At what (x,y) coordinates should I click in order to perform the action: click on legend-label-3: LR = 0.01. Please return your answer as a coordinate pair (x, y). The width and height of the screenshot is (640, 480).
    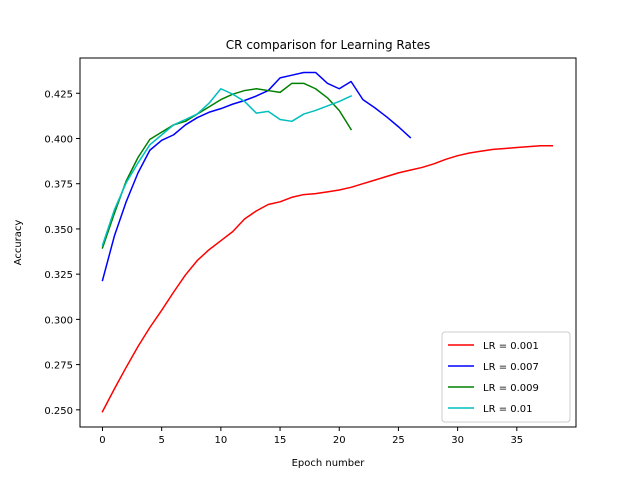
    Looking at the image, I should click on (508, 409).